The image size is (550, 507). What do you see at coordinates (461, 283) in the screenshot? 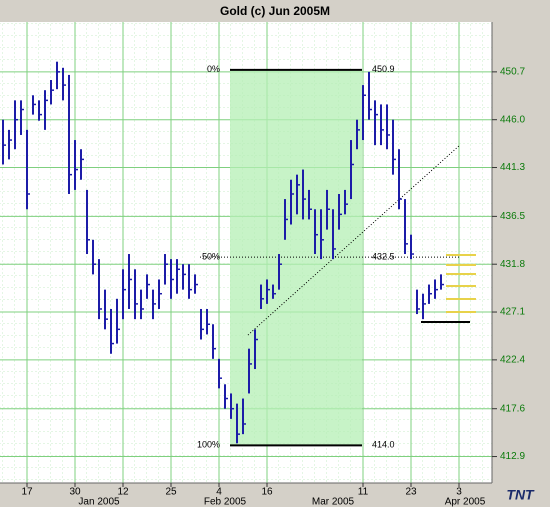
I see `projection-lines` at bounding box center [461, 283].